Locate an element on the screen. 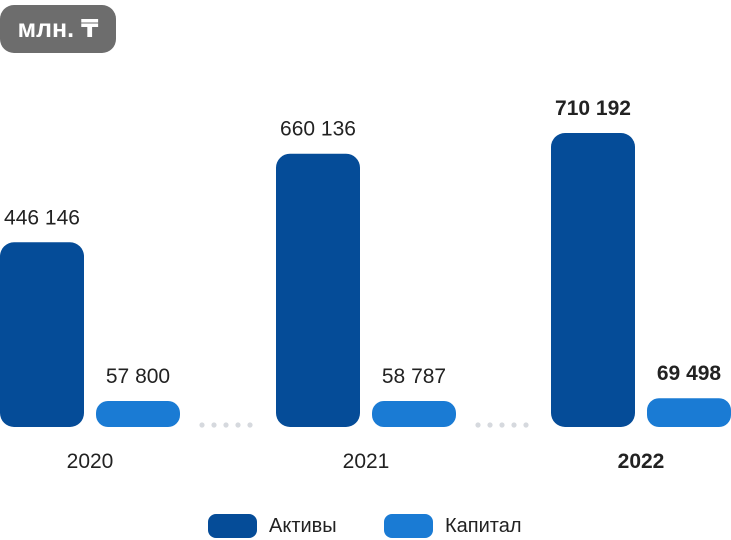 The width and height of the screenshot is (731, 540). bar-capital-2022 is located at coordinates (689, 412).